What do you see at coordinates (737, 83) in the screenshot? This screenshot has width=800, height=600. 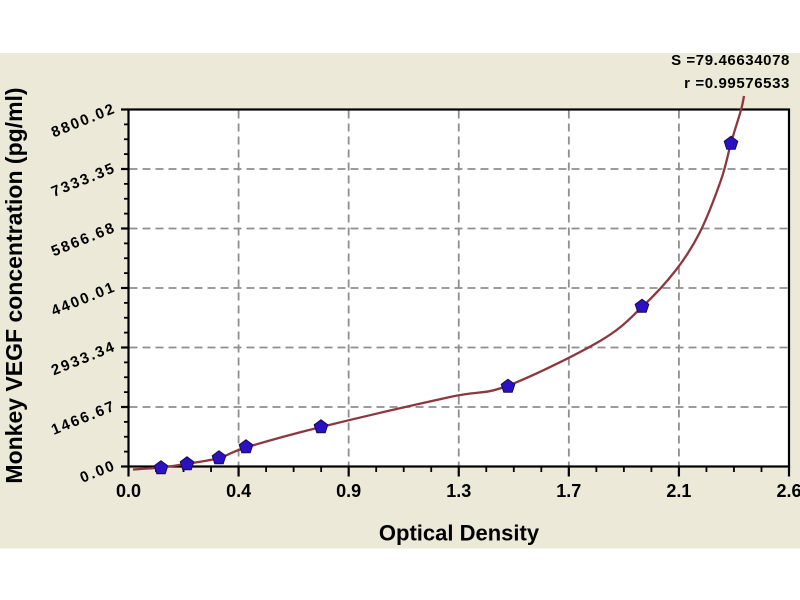 I see `svg-text: r =0.99576533` at bounding box center [737, 83].